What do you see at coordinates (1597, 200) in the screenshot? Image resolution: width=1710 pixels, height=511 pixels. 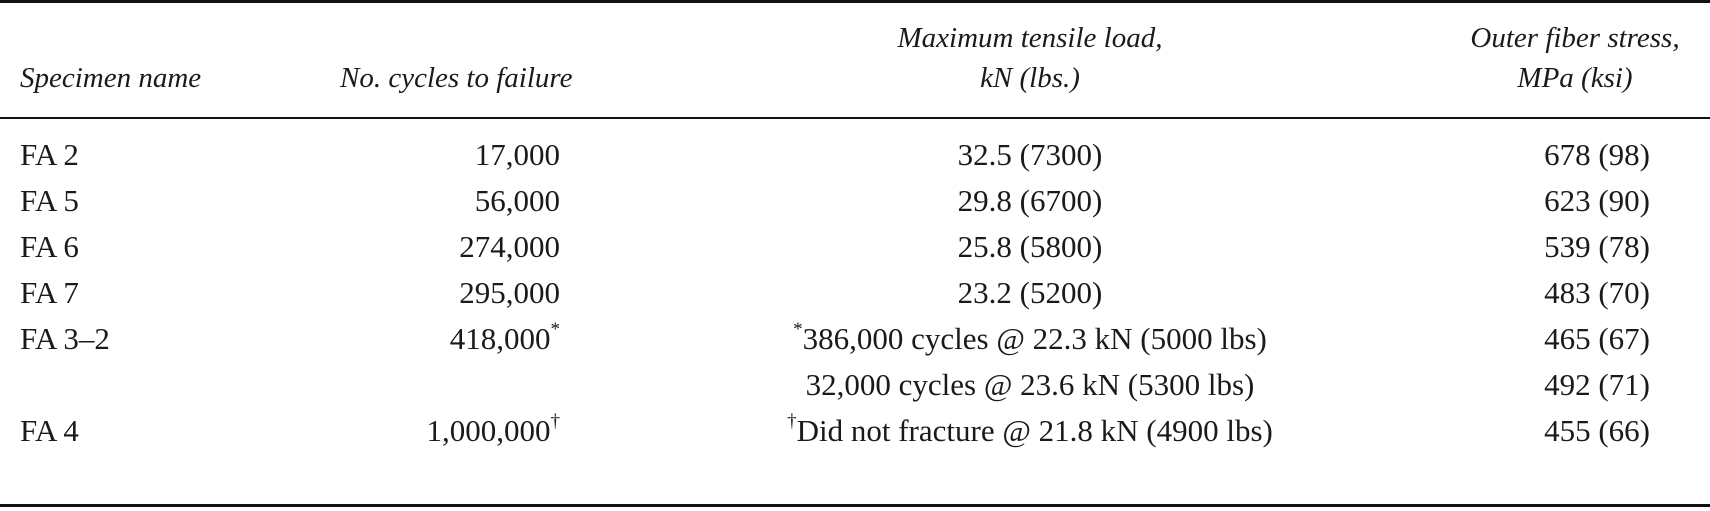 I see `stress-cell: 623 (90)` at bounding box center [1597, 200].